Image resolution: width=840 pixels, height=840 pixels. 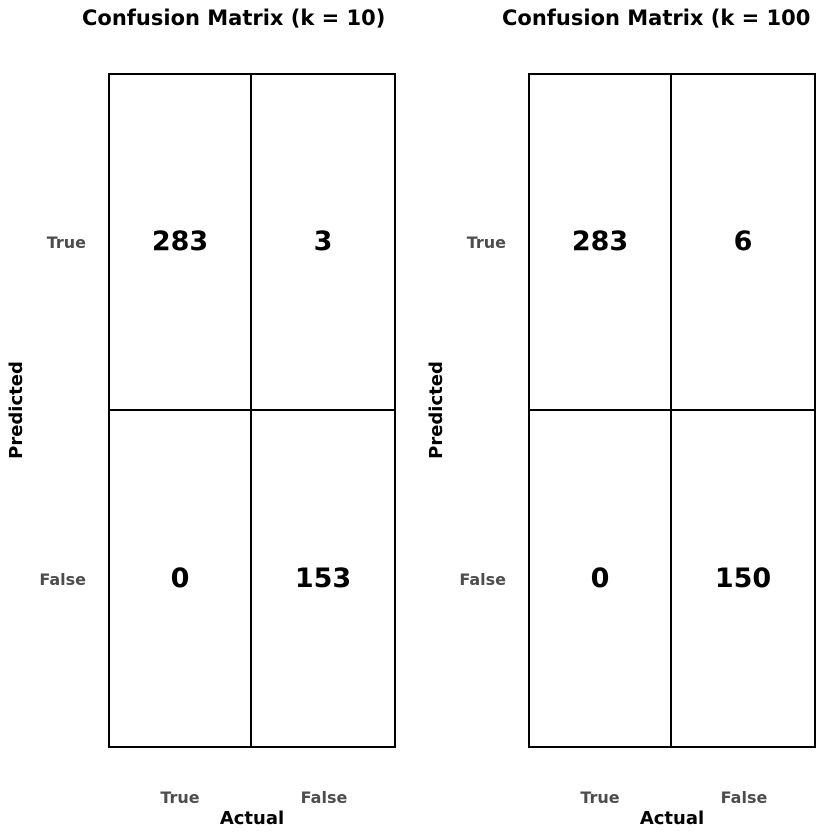 I want to click on matrix-cell-predicted-false-actual-false: 150, so click(x=743, y=578).